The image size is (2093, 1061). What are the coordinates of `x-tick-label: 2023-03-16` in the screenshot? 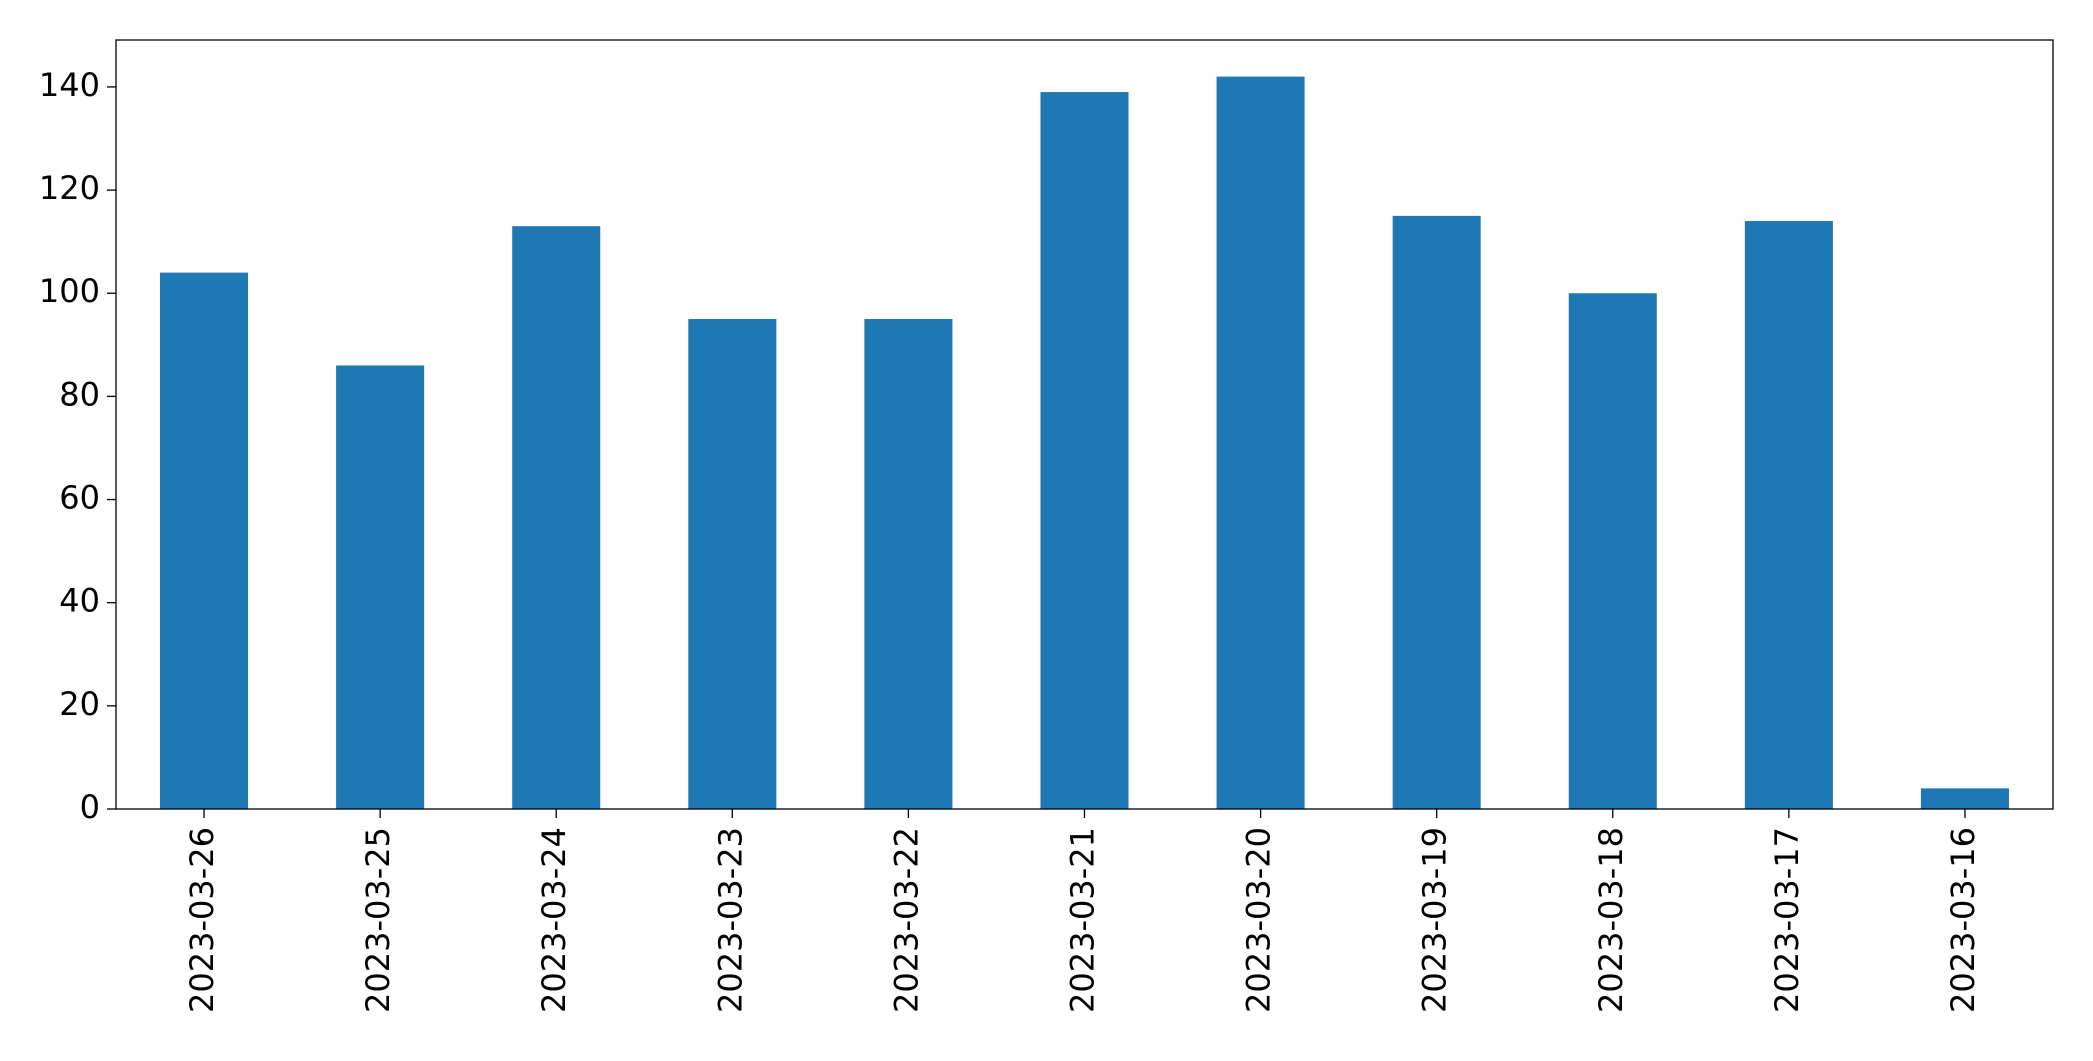 It's located at (1963, 920).